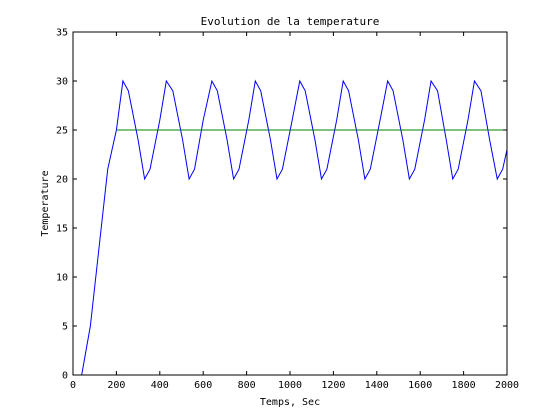  Describe the element at coordinates (290, 385) in the screenshot. I see `x-tick-label: 1000` at that location.